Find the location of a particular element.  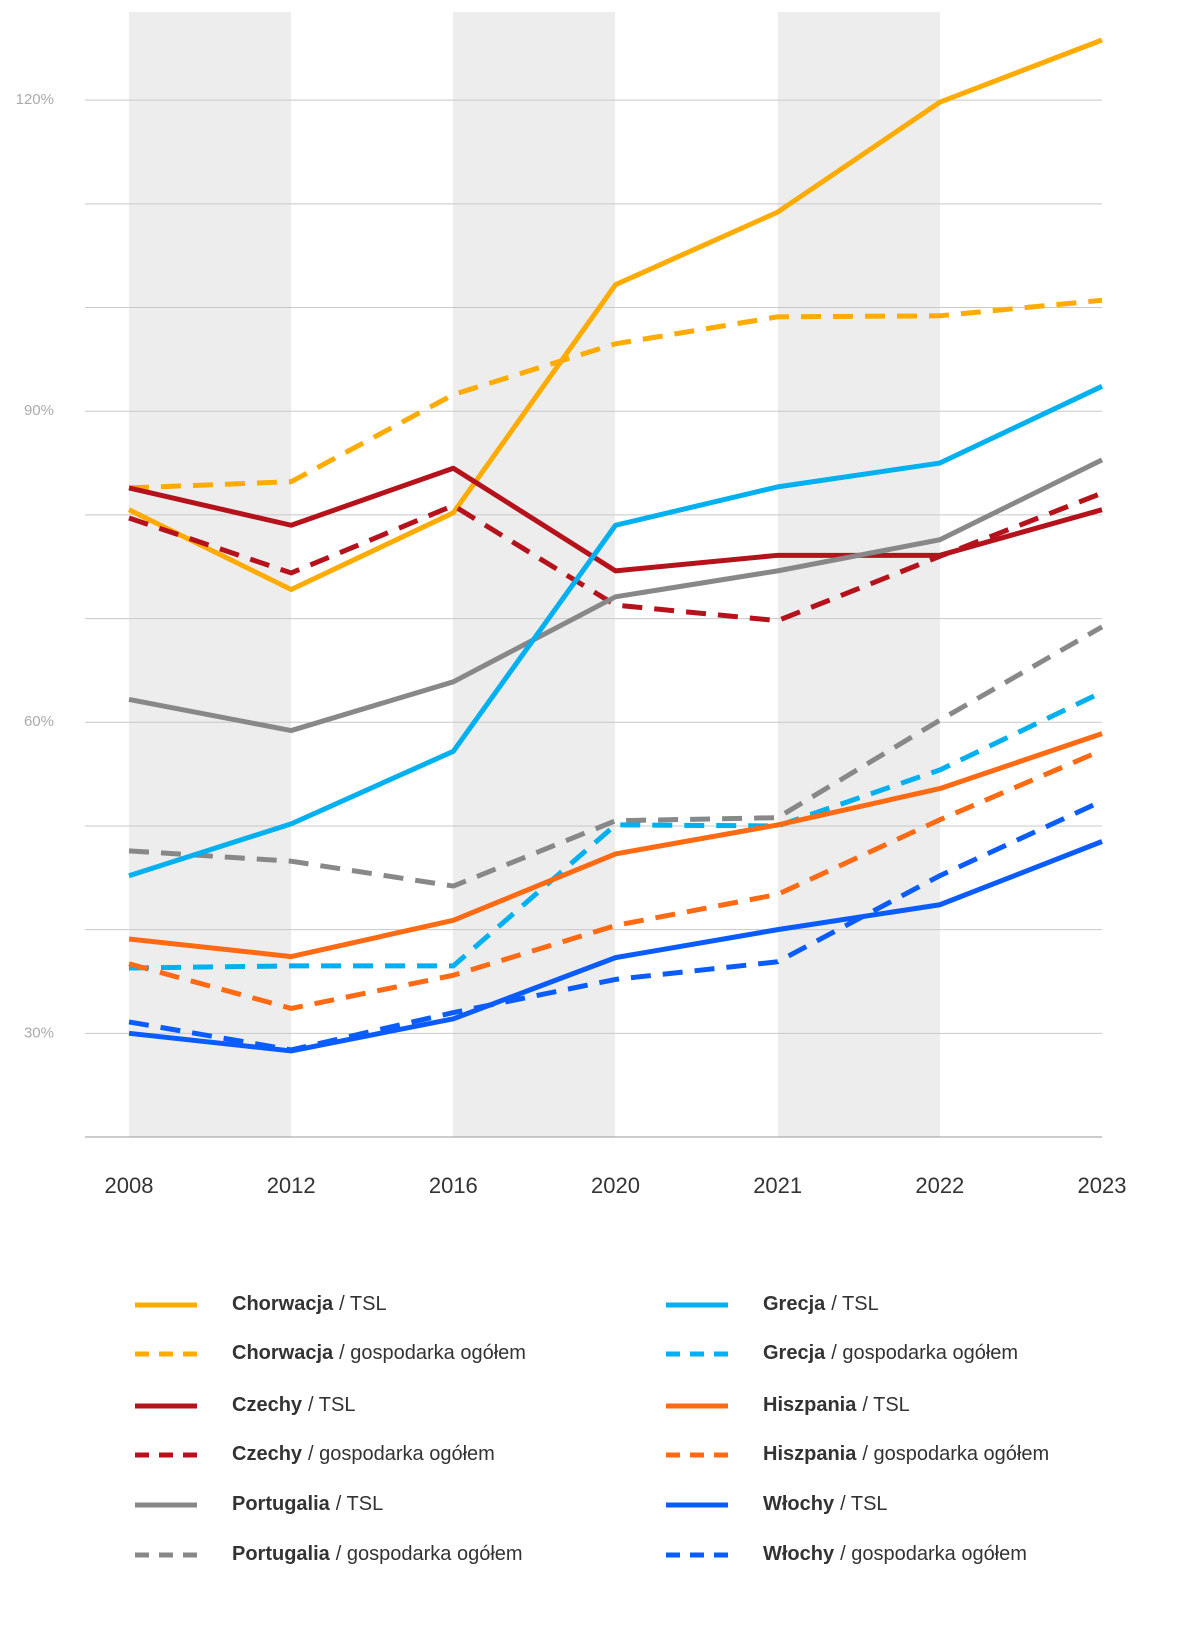

legend-item: Portugalia / TSL is located at coordinates (259, 1504).